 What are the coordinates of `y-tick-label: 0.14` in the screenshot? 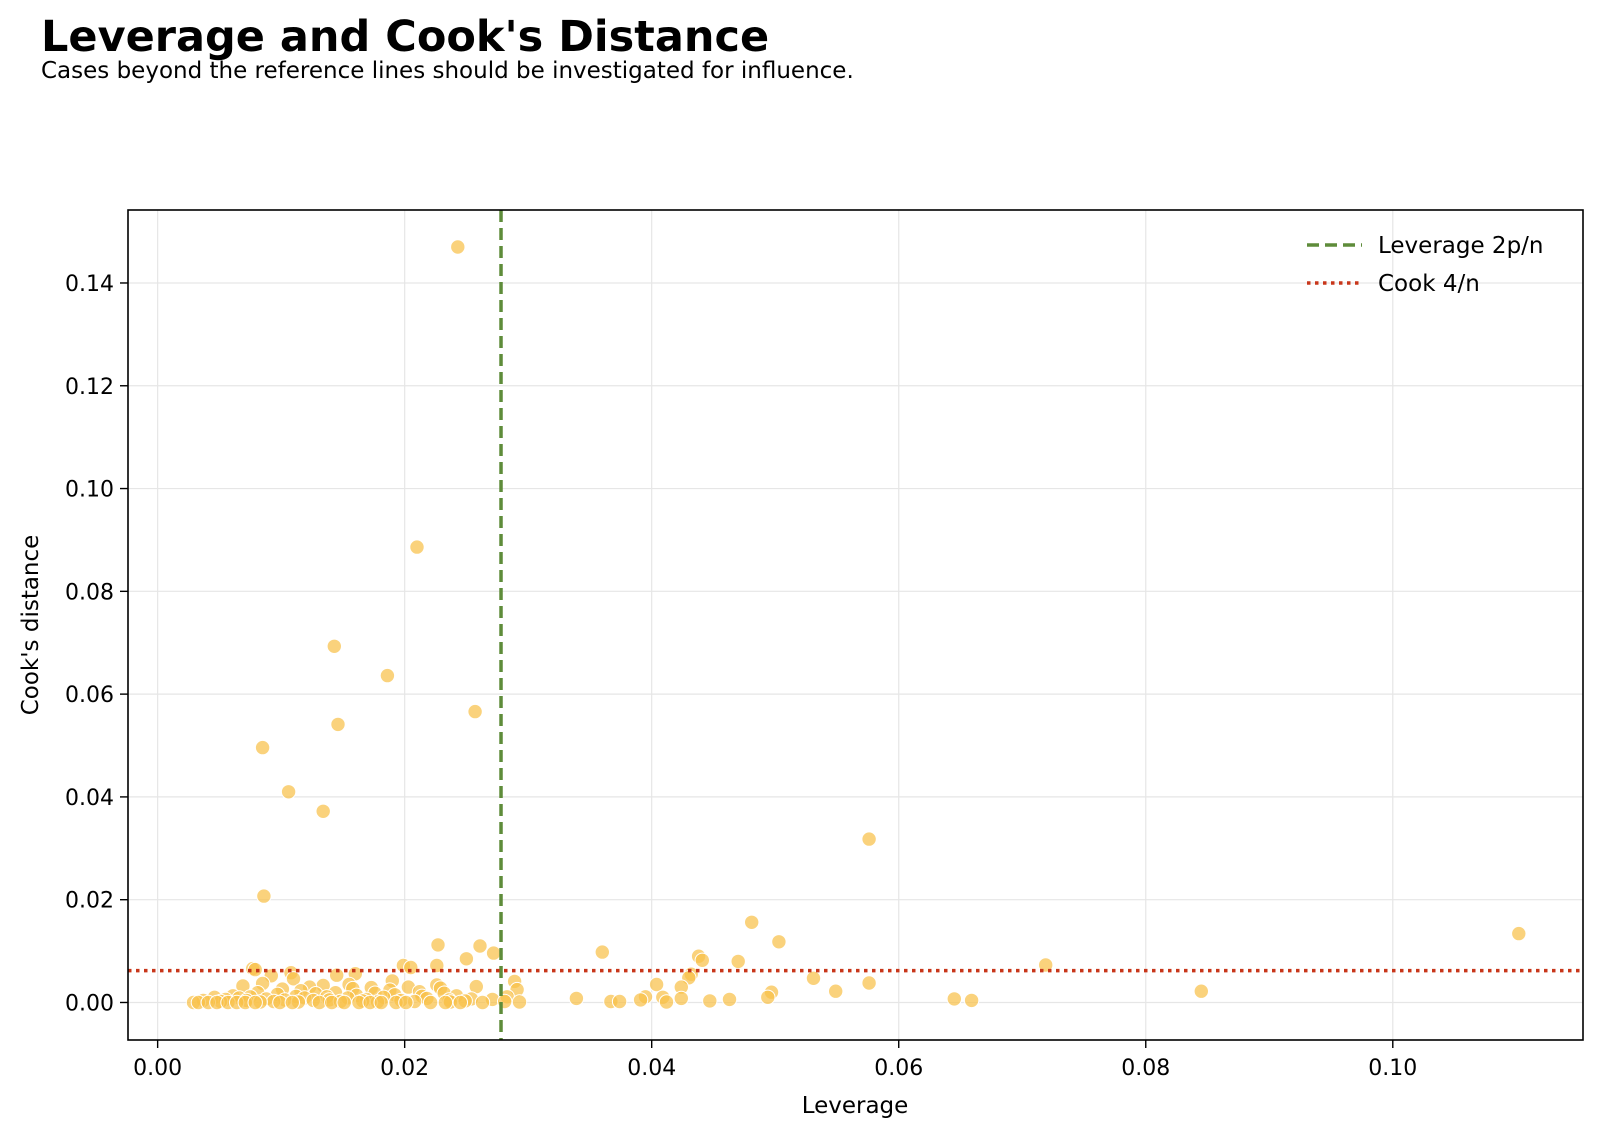 It's located at (89, 284).